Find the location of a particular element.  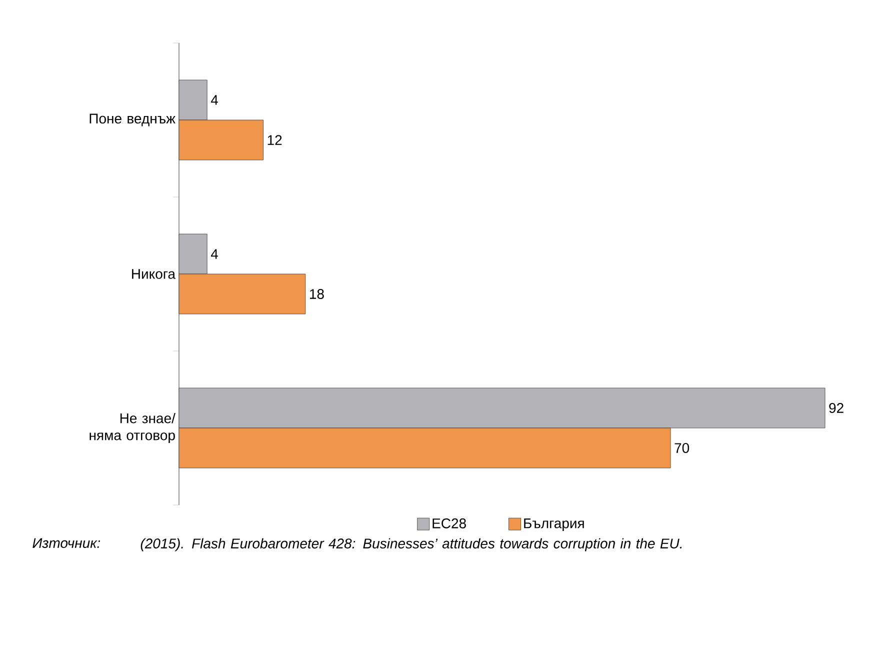

data-label: 70 is located at coordinates (682, 448).